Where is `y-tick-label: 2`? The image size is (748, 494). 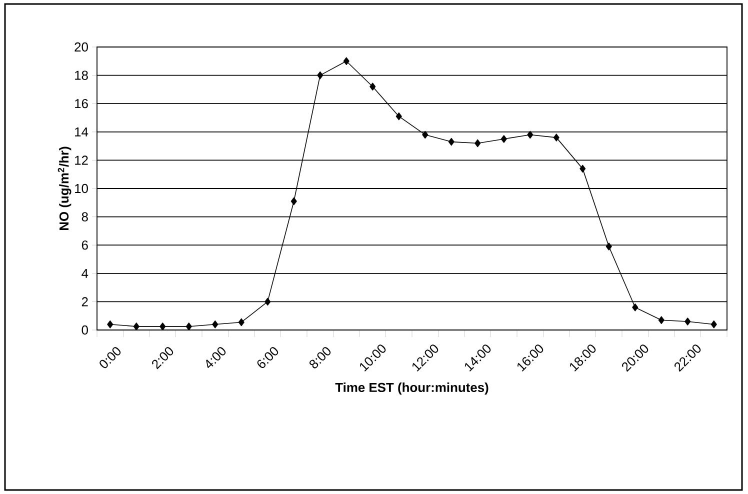 y-tick-label: 2 is located at coordinates (85, 301).